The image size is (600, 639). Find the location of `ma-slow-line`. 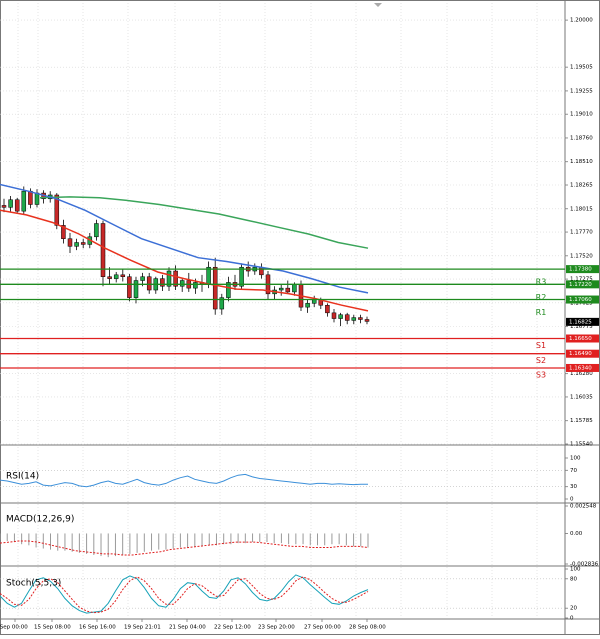

ma-slow-line is located at coordinates (204, 222).